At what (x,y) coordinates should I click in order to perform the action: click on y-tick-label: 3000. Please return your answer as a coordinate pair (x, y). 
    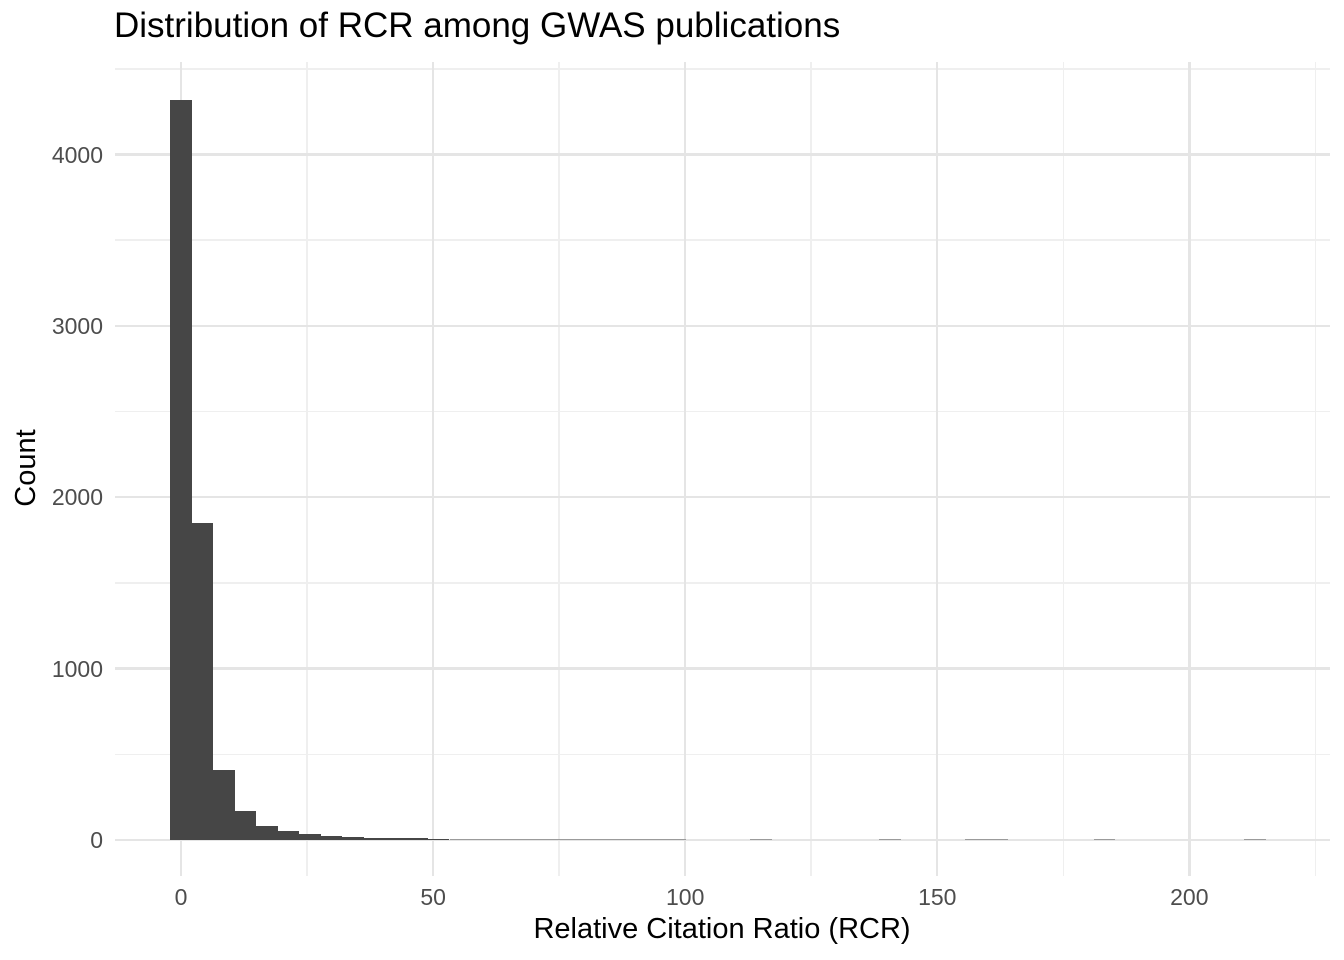
    Looking at the image, I should click on (77, 325).